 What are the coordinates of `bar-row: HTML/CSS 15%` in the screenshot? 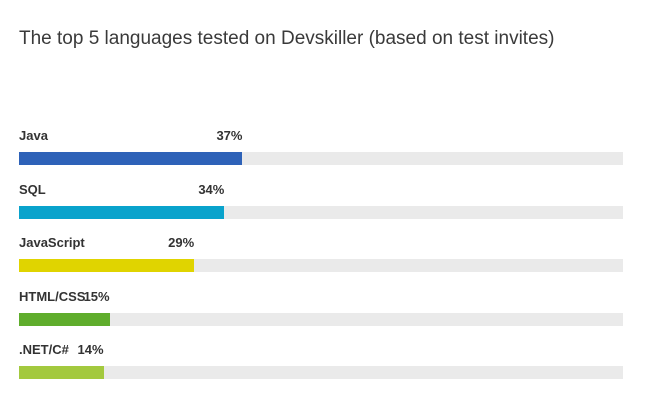 It's located at (321, 316).